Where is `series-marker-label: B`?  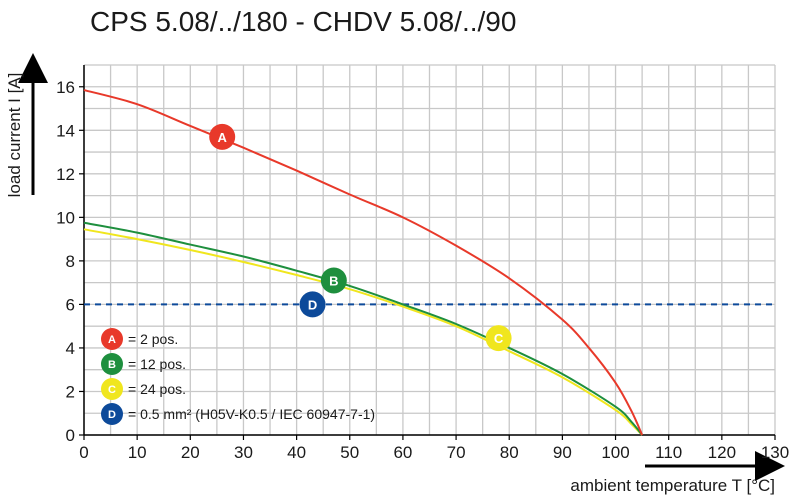 series-marker-label: B is located at coordinates (333, 280).